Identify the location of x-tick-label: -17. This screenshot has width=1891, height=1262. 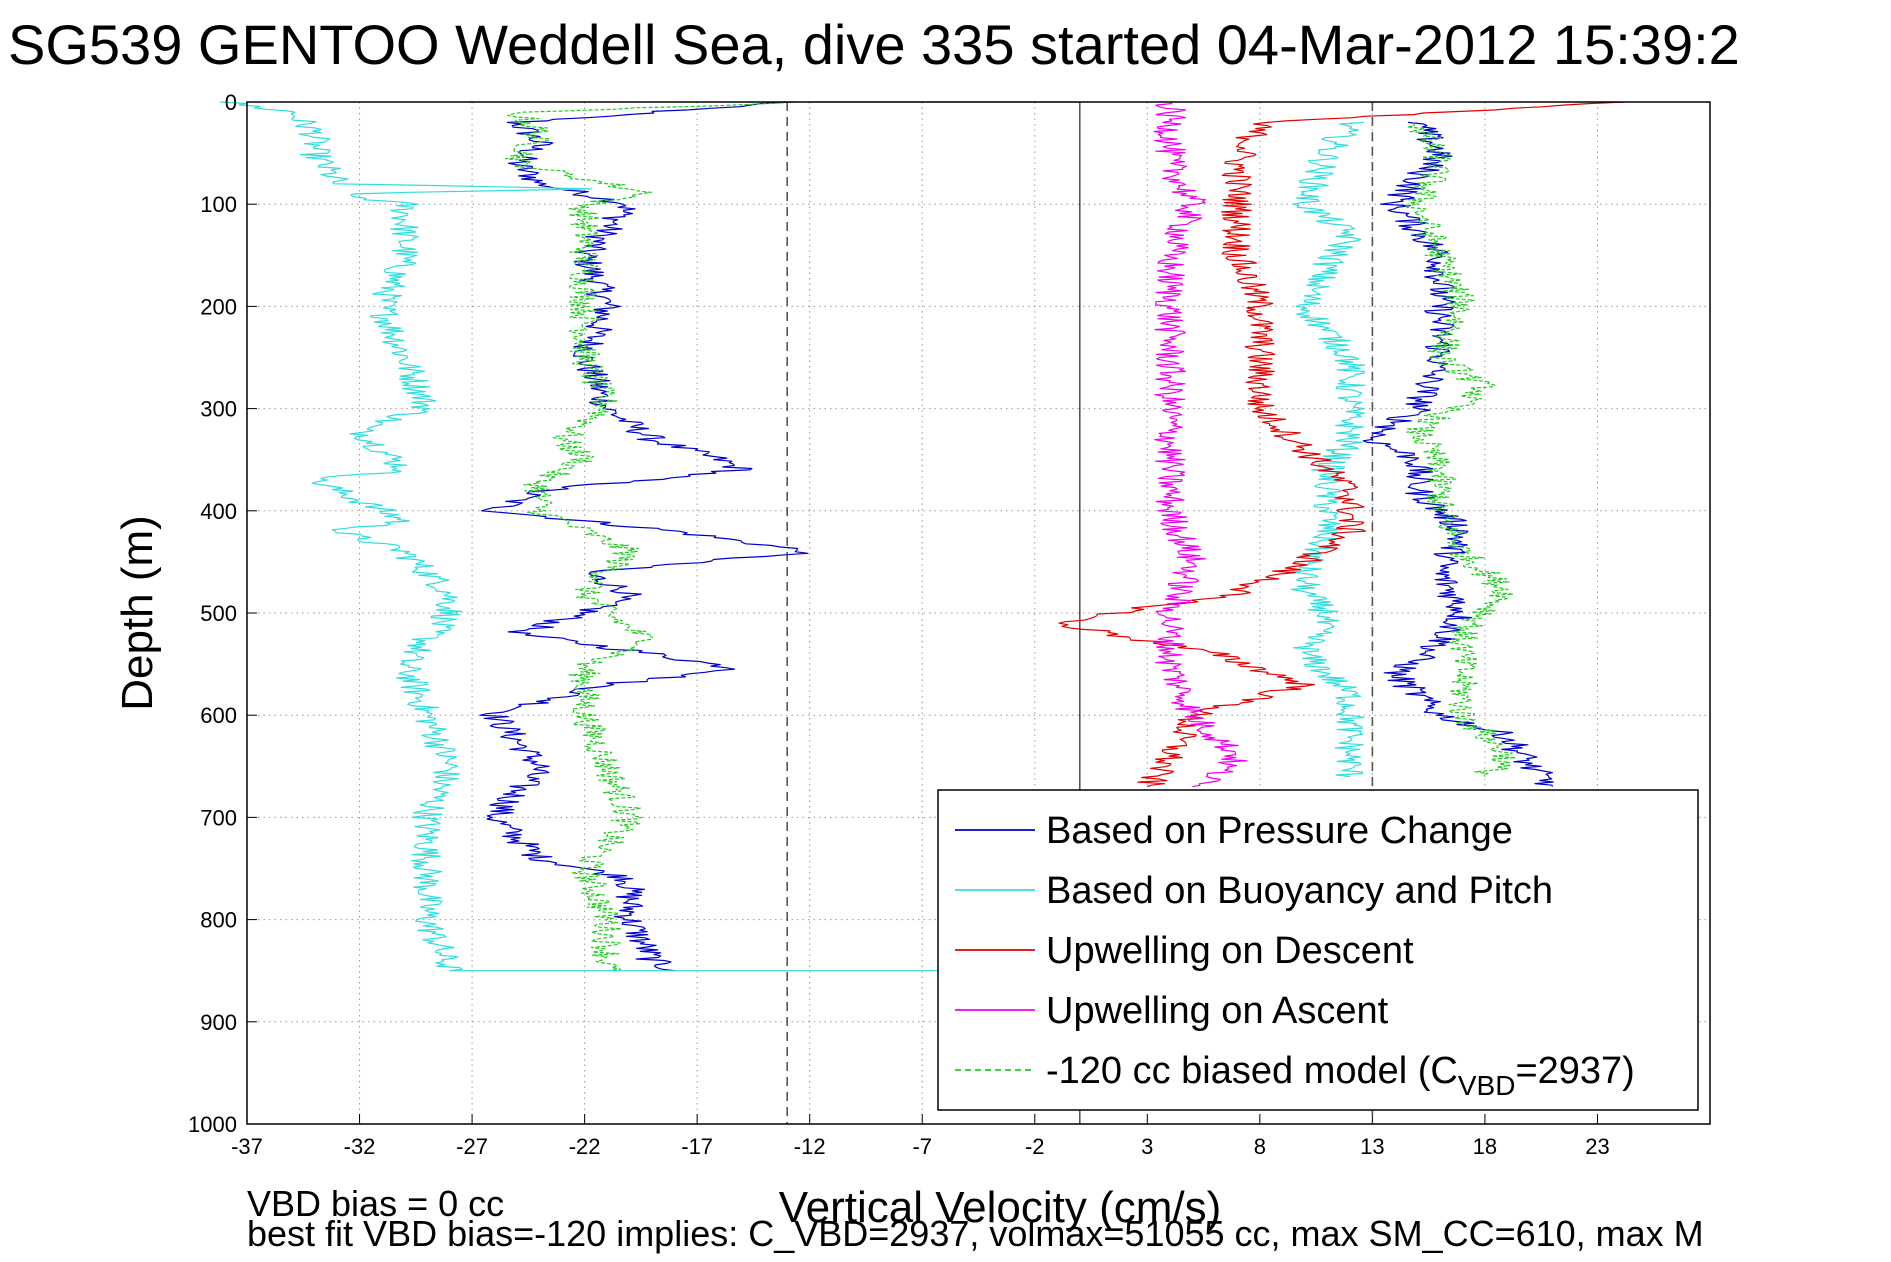
(697, 1146).